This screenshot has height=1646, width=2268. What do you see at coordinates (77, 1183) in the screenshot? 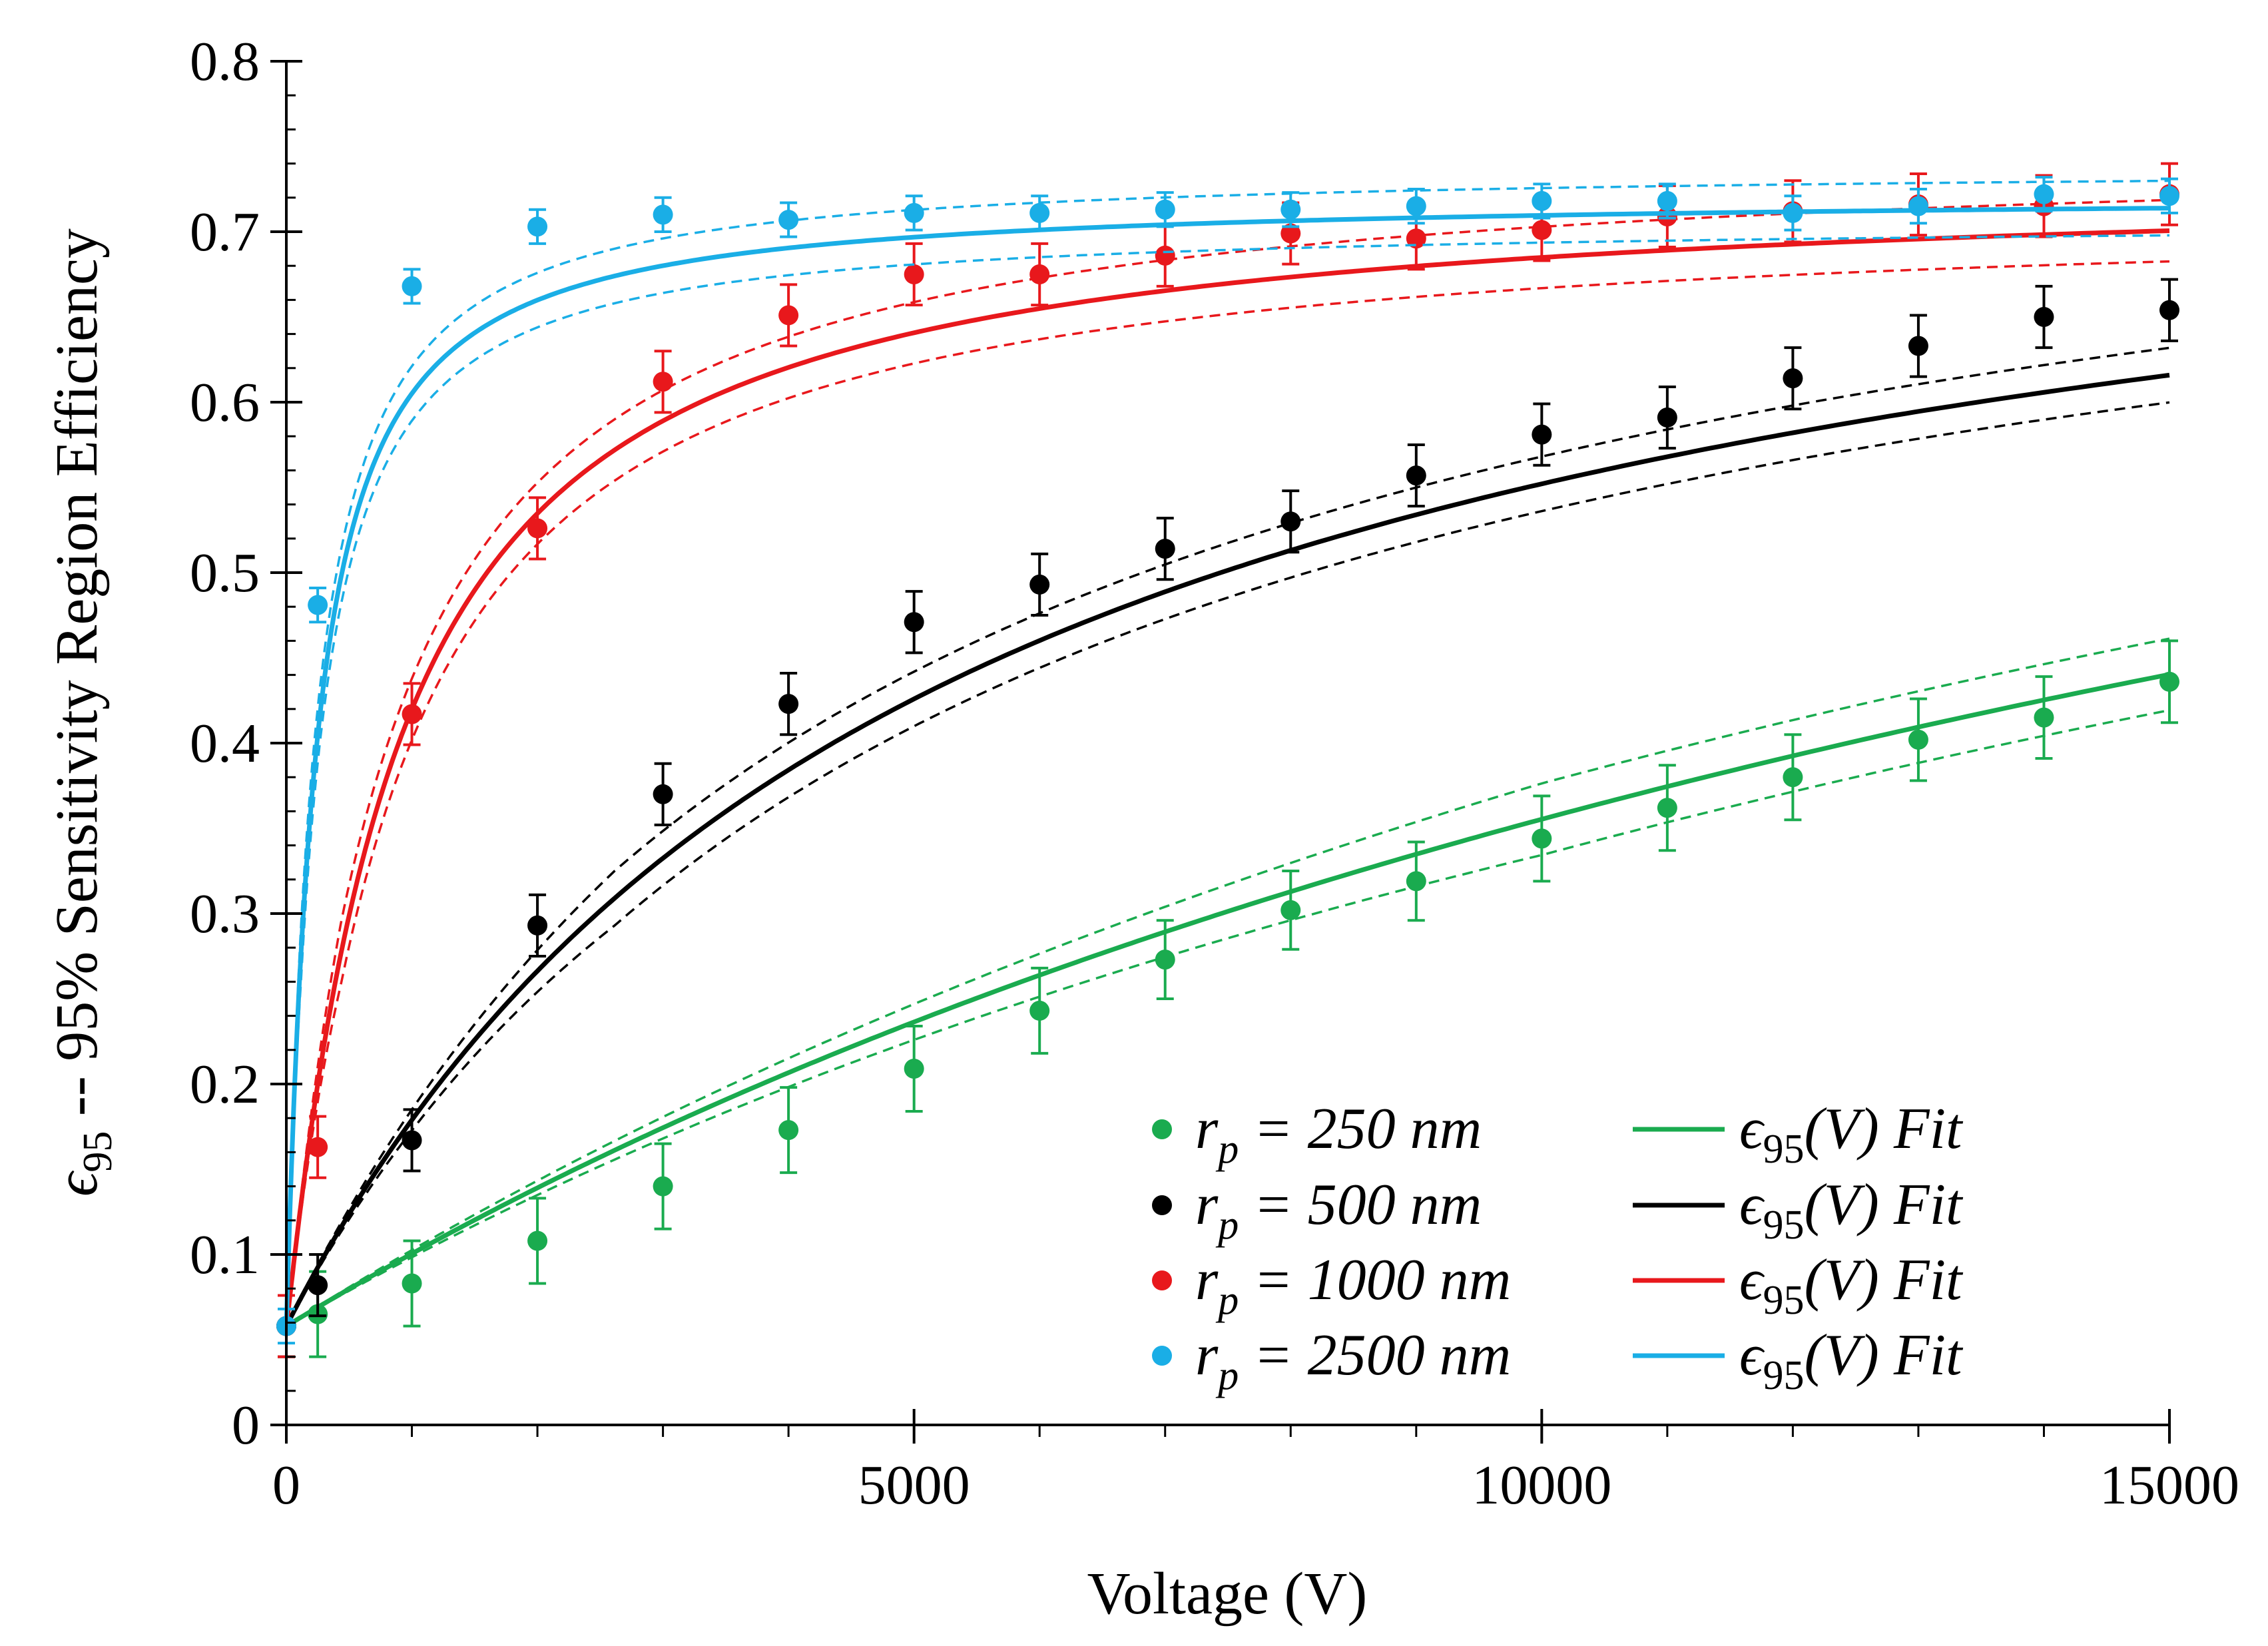
I see `y-axis-title-symbol: ϵ` at bounding box center [77, 1183].